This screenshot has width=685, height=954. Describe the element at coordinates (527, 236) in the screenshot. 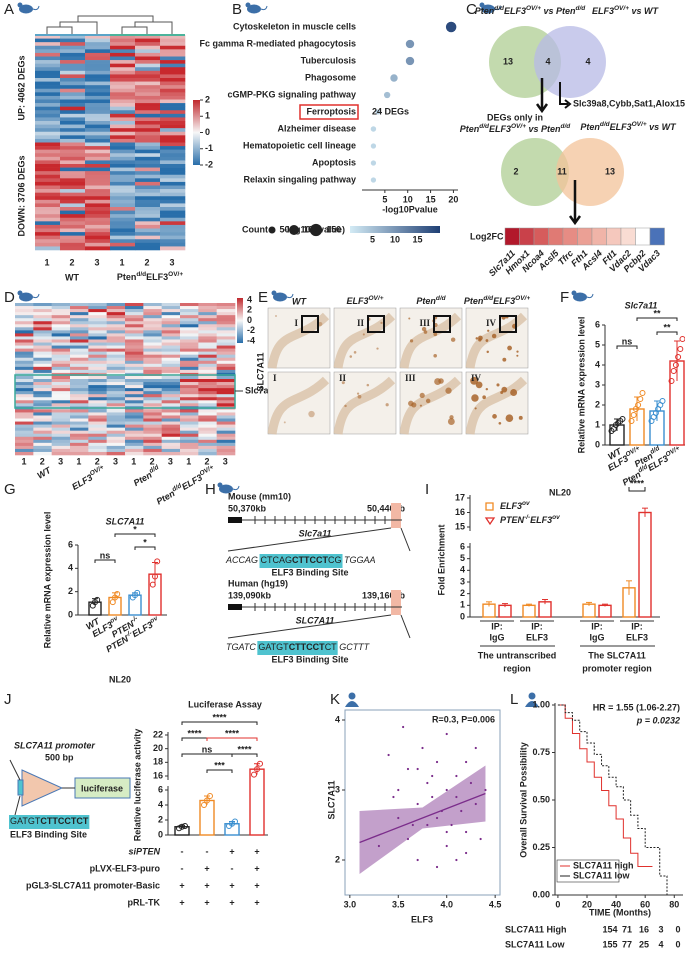

I see `fc-cell` at that location.